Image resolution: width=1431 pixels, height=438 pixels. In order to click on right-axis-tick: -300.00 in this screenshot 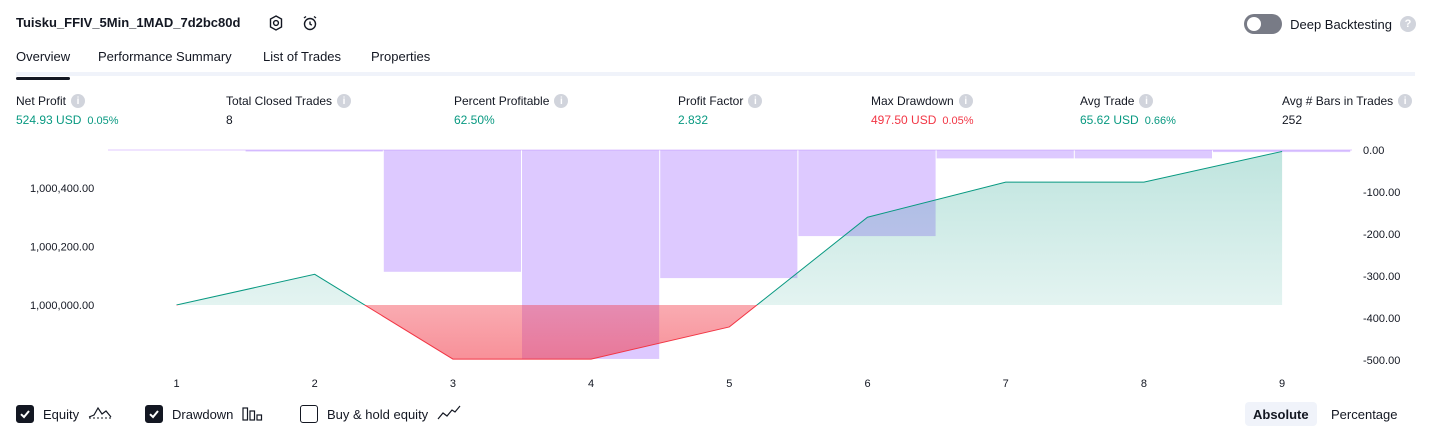, I will do `click(1381, 277)`.